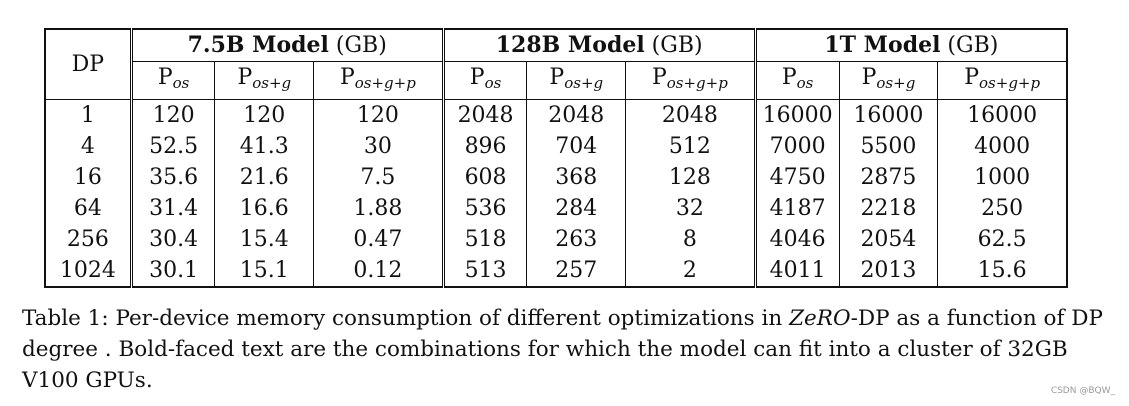 This screenshot has height=406, width=1129. What do you see at coordinates (378, 208) in the screenshot?
I see `table-cell: 1.88` at bounding box center [378, 208].